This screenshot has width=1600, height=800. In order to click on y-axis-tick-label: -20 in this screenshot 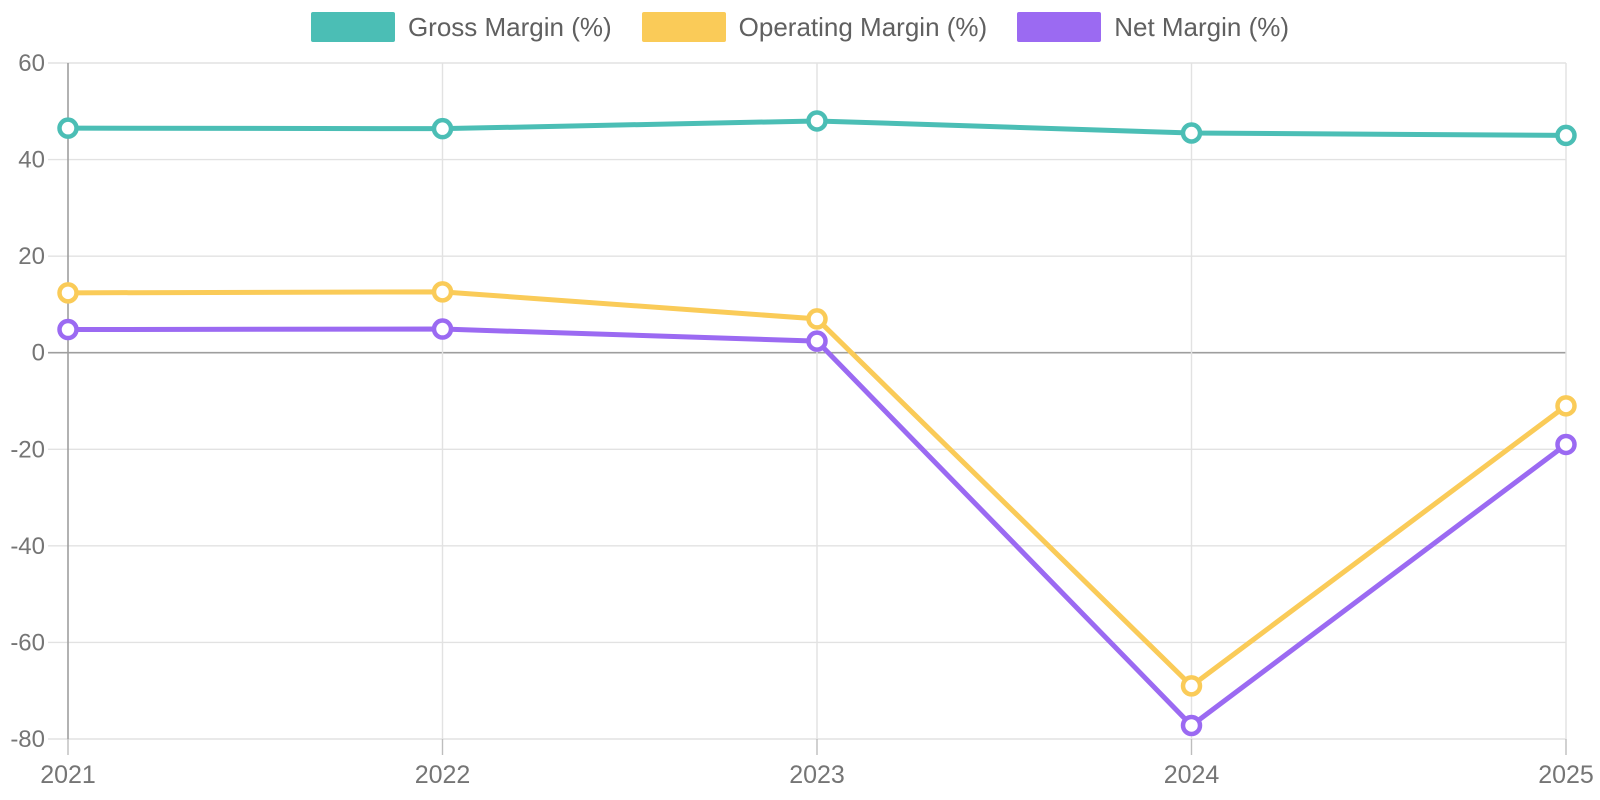, I will do `click(27, 449)`.